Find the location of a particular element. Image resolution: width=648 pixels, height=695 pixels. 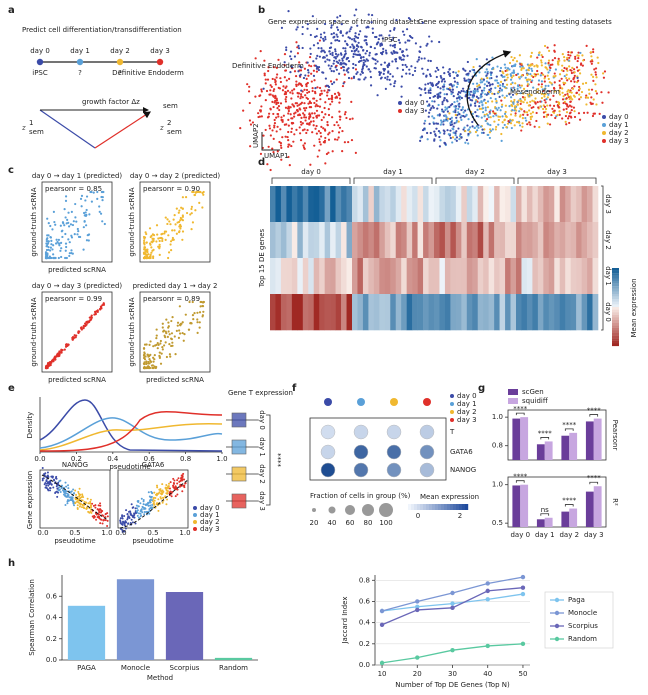

sig-bracket is located at coordinates (520, 414).